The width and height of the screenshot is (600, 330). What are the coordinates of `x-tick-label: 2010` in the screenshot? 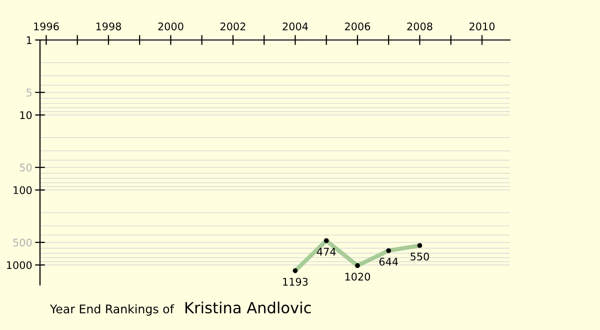 It's located at (482, 26).